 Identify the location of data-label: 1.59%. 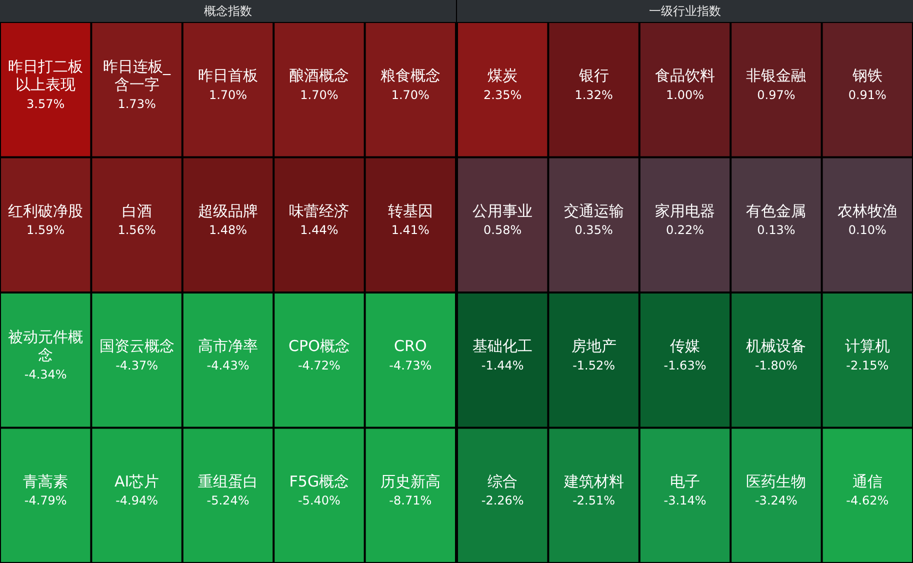
(45, 230).